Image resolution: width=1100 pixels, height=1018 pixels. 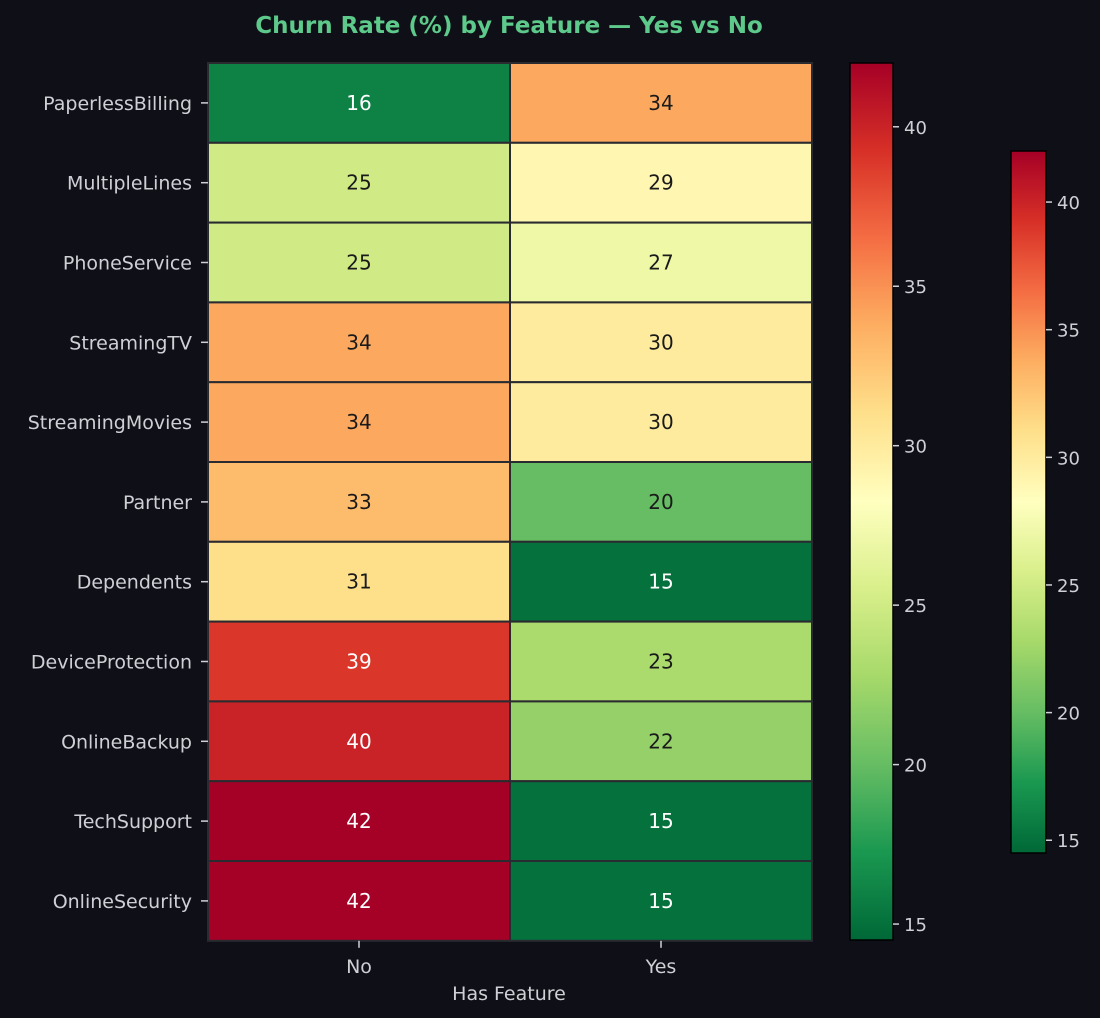 I want to click on cell-value-label: 27, so click(x=660, y=263).